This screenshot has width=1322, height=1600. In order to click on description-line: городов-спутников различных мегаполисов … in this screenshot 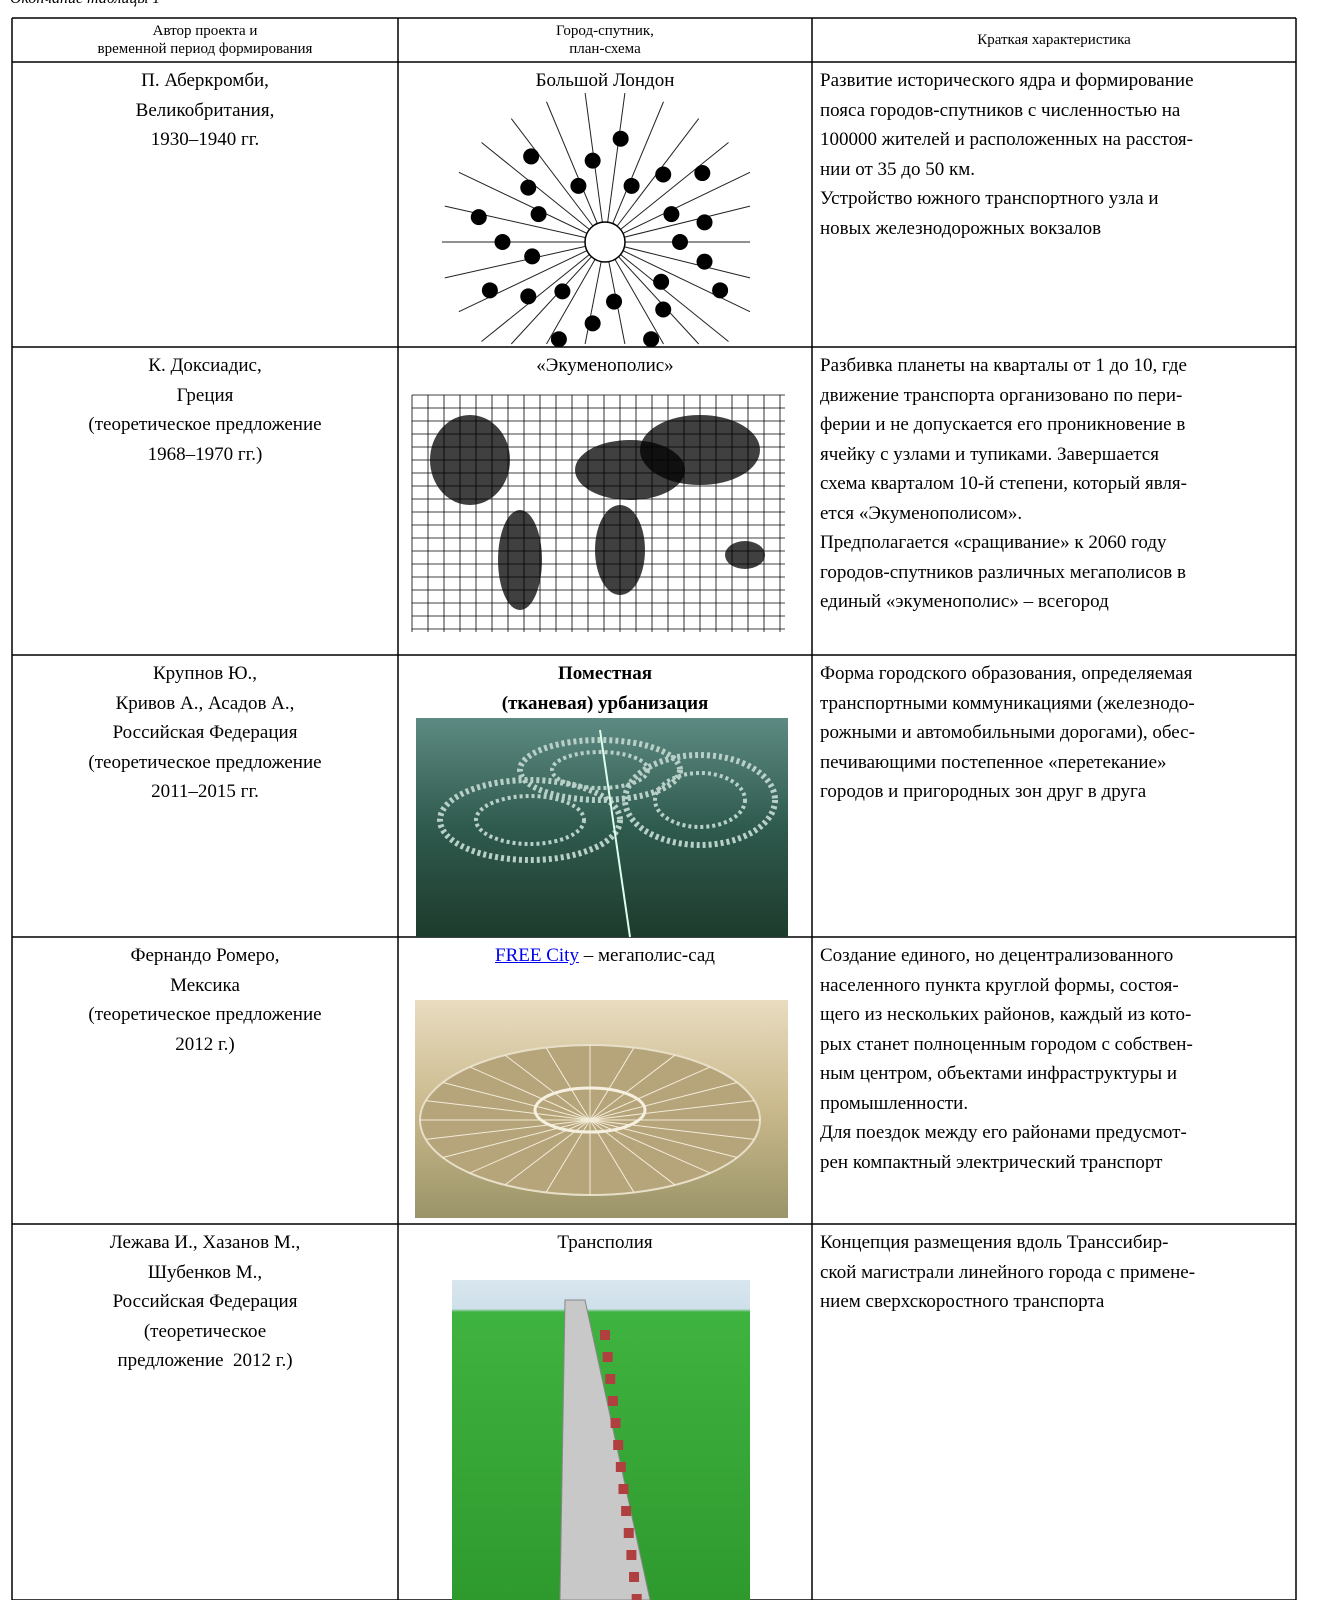, I will do `click(1003, 572)`.